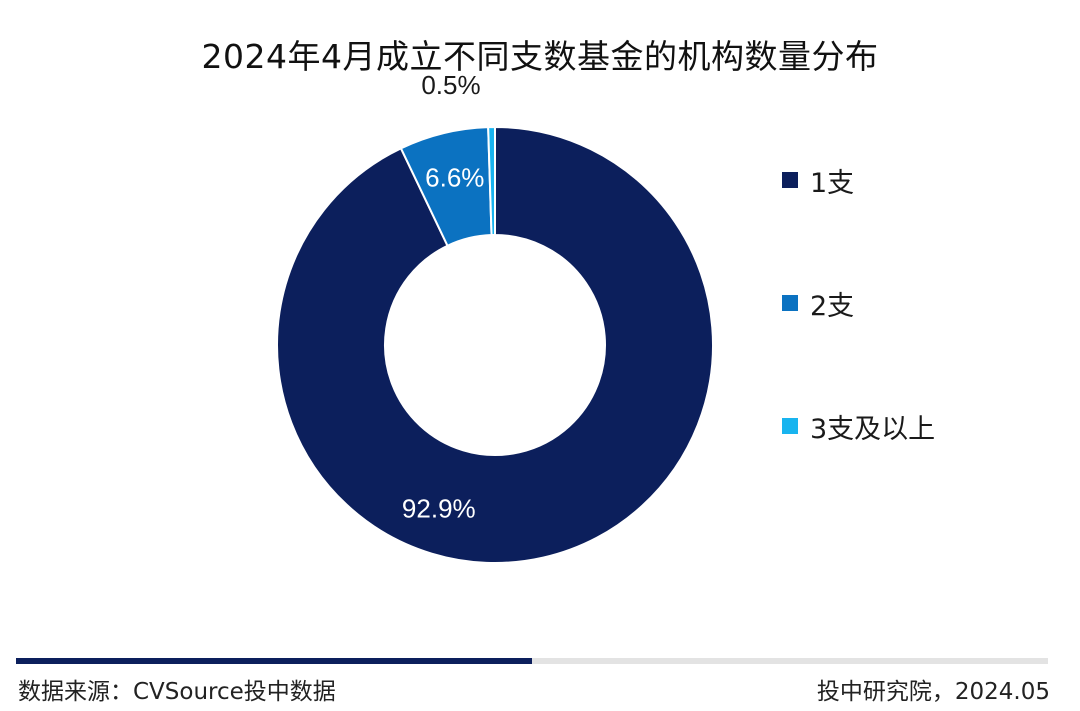  I want to click on legend-label-1: 1支, so click(832, 183).